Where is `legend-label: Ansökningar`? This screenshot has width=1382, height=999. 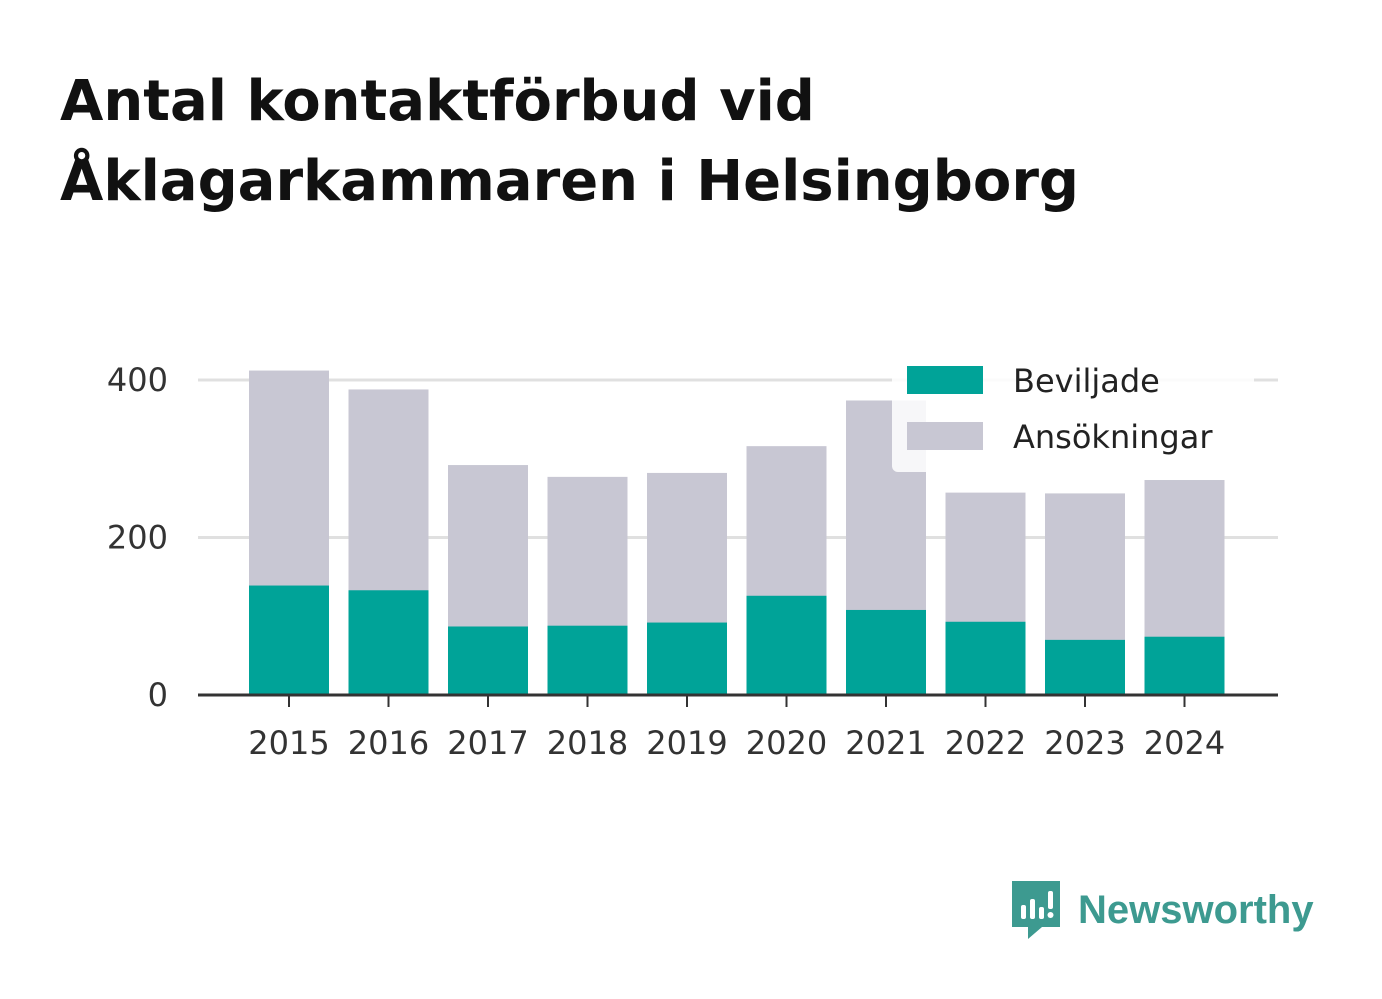
legend-label: Ansökningar is located at coordinates (1113, 437).